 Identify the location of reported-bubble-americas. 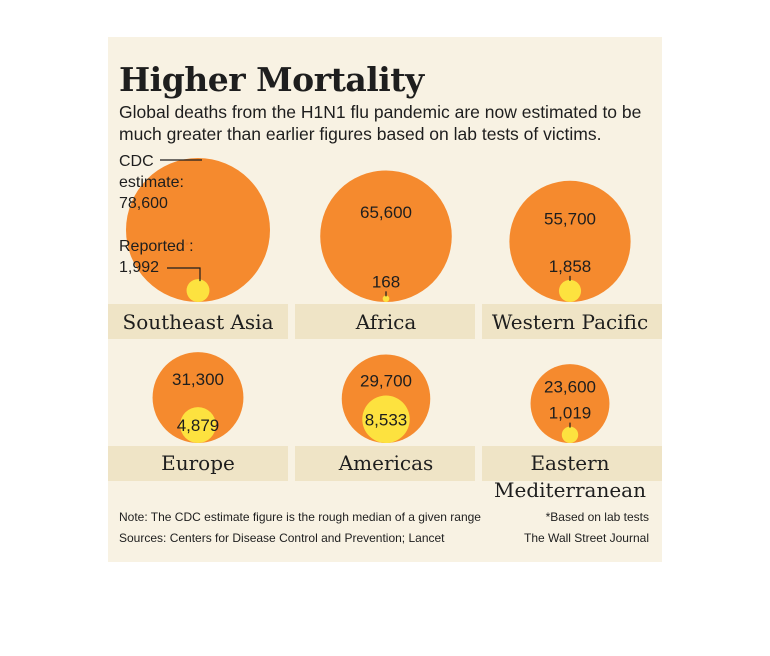
(386, 419).